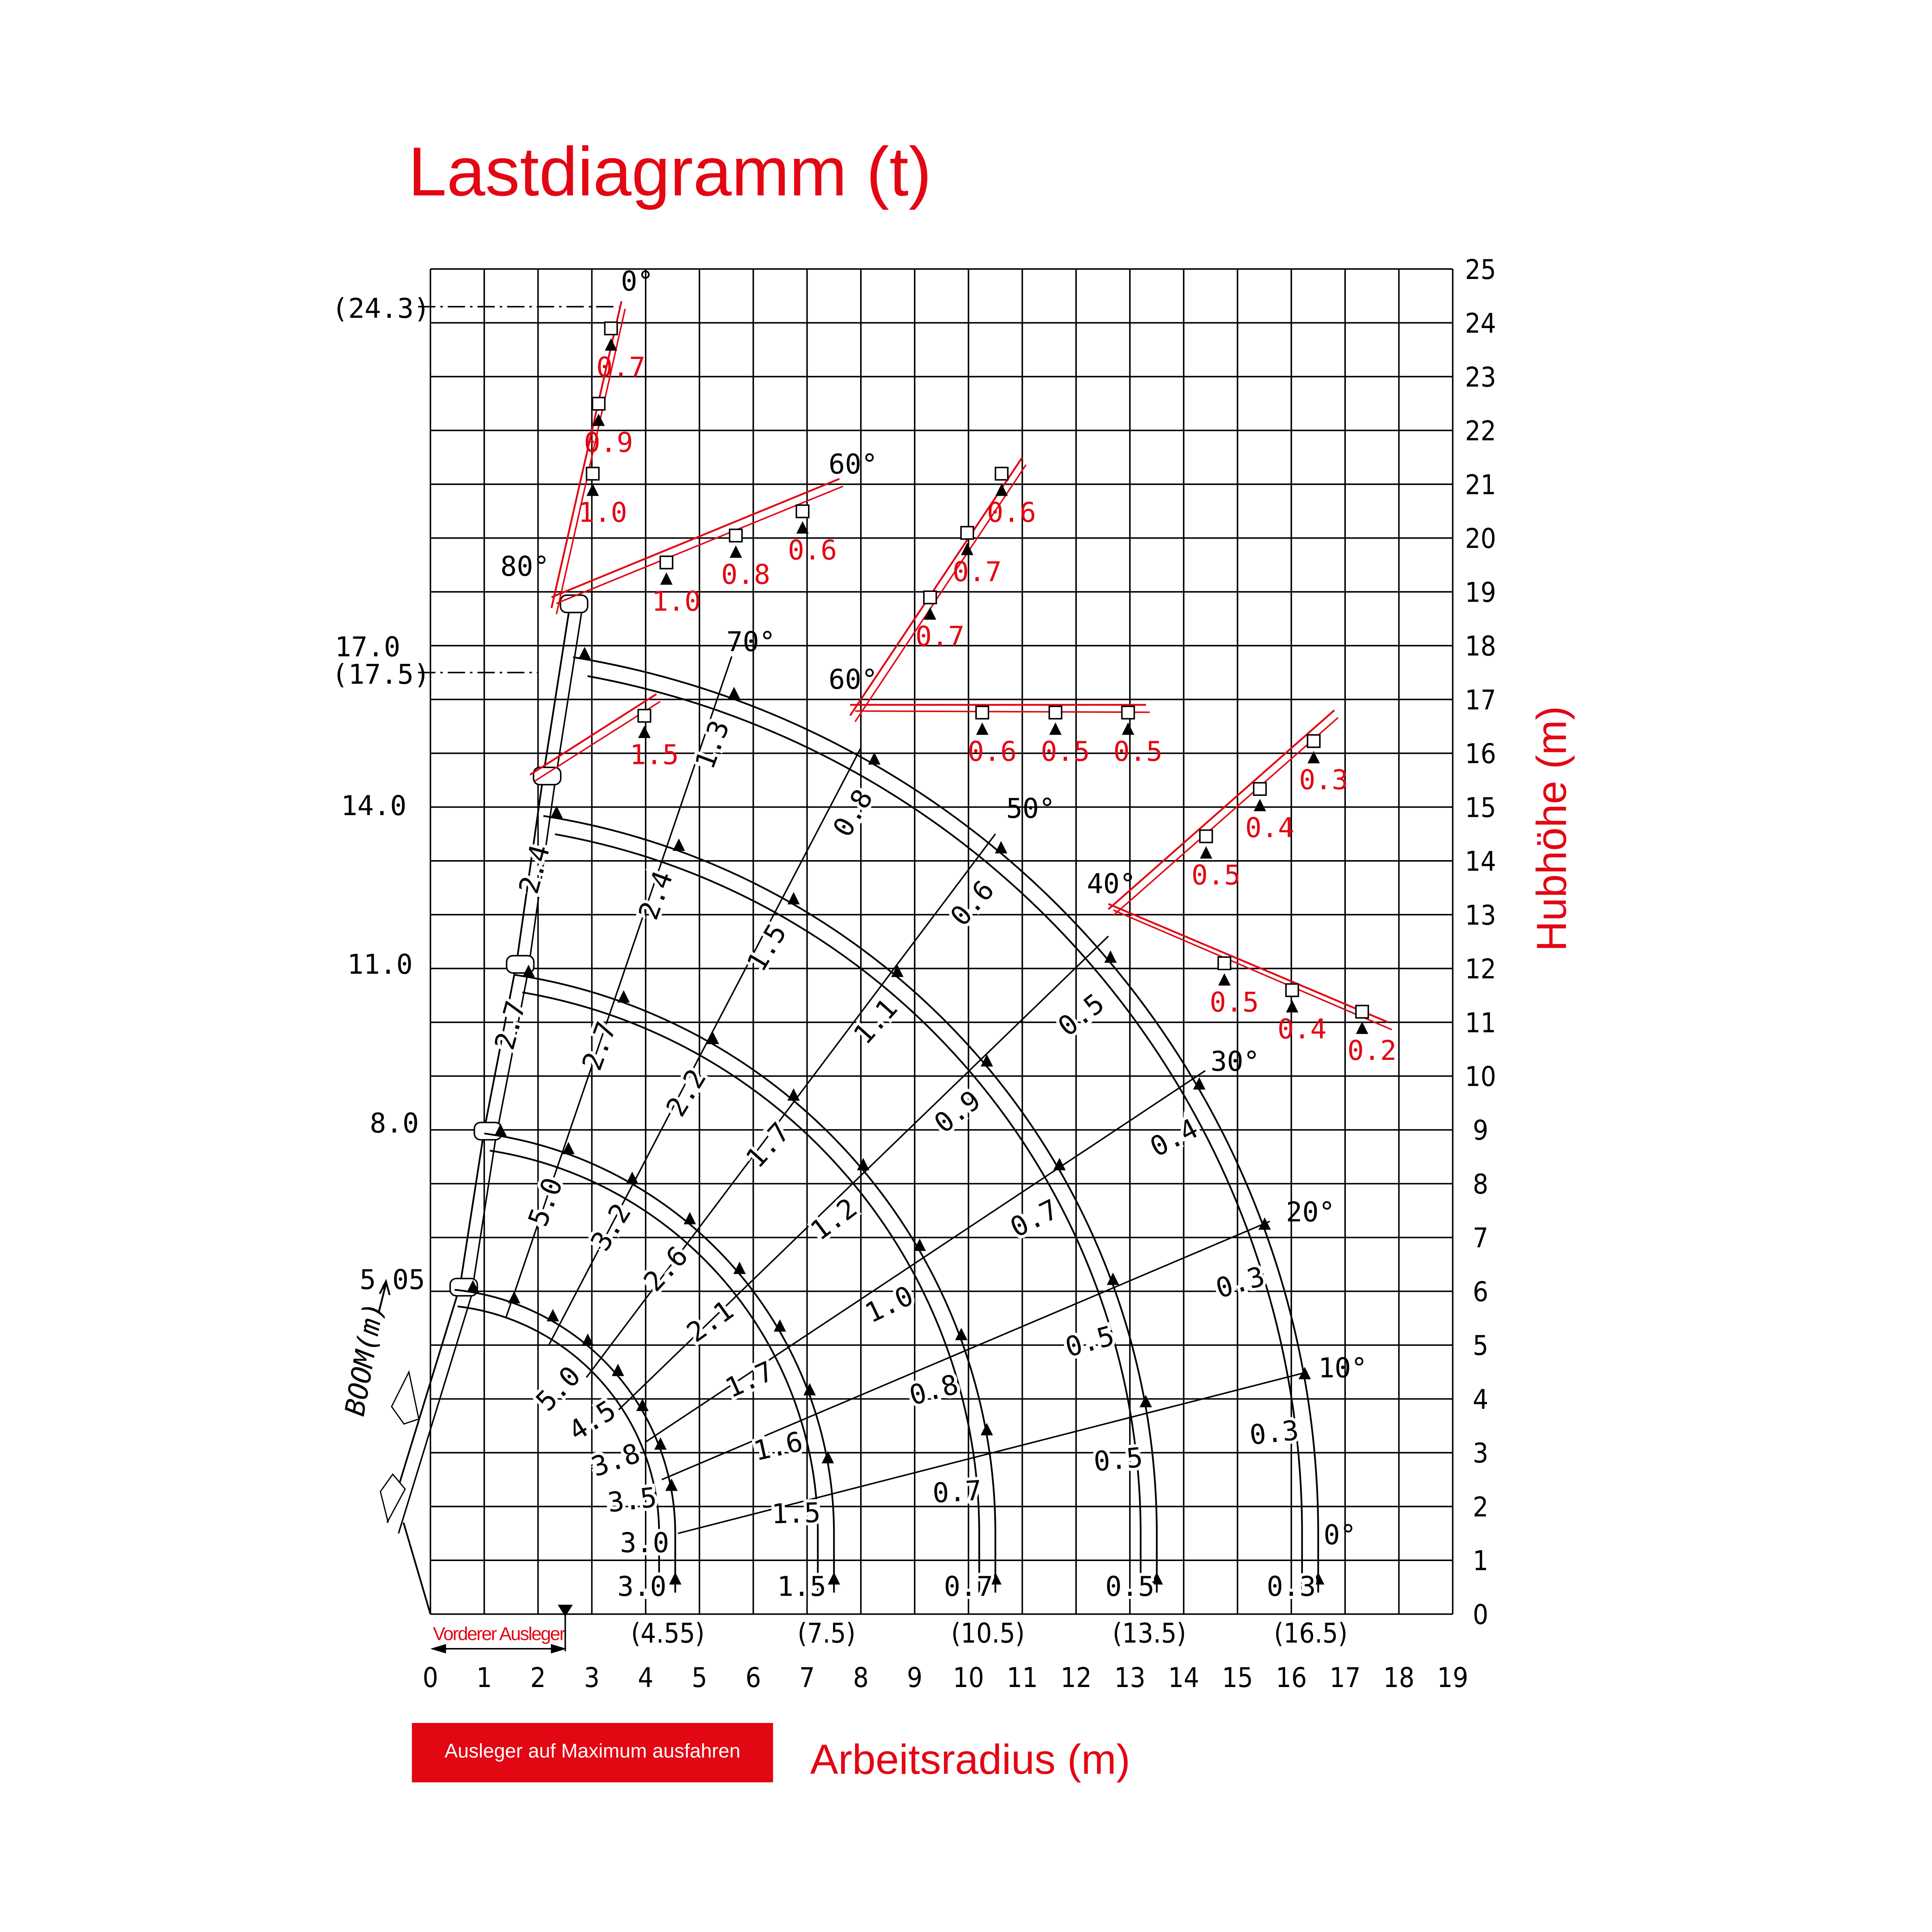 This screenshot has height=1932, width=1932. Describe the element at coordinates (1030, 809) in the screenshot. I see `angle-label: 50°` at that location.